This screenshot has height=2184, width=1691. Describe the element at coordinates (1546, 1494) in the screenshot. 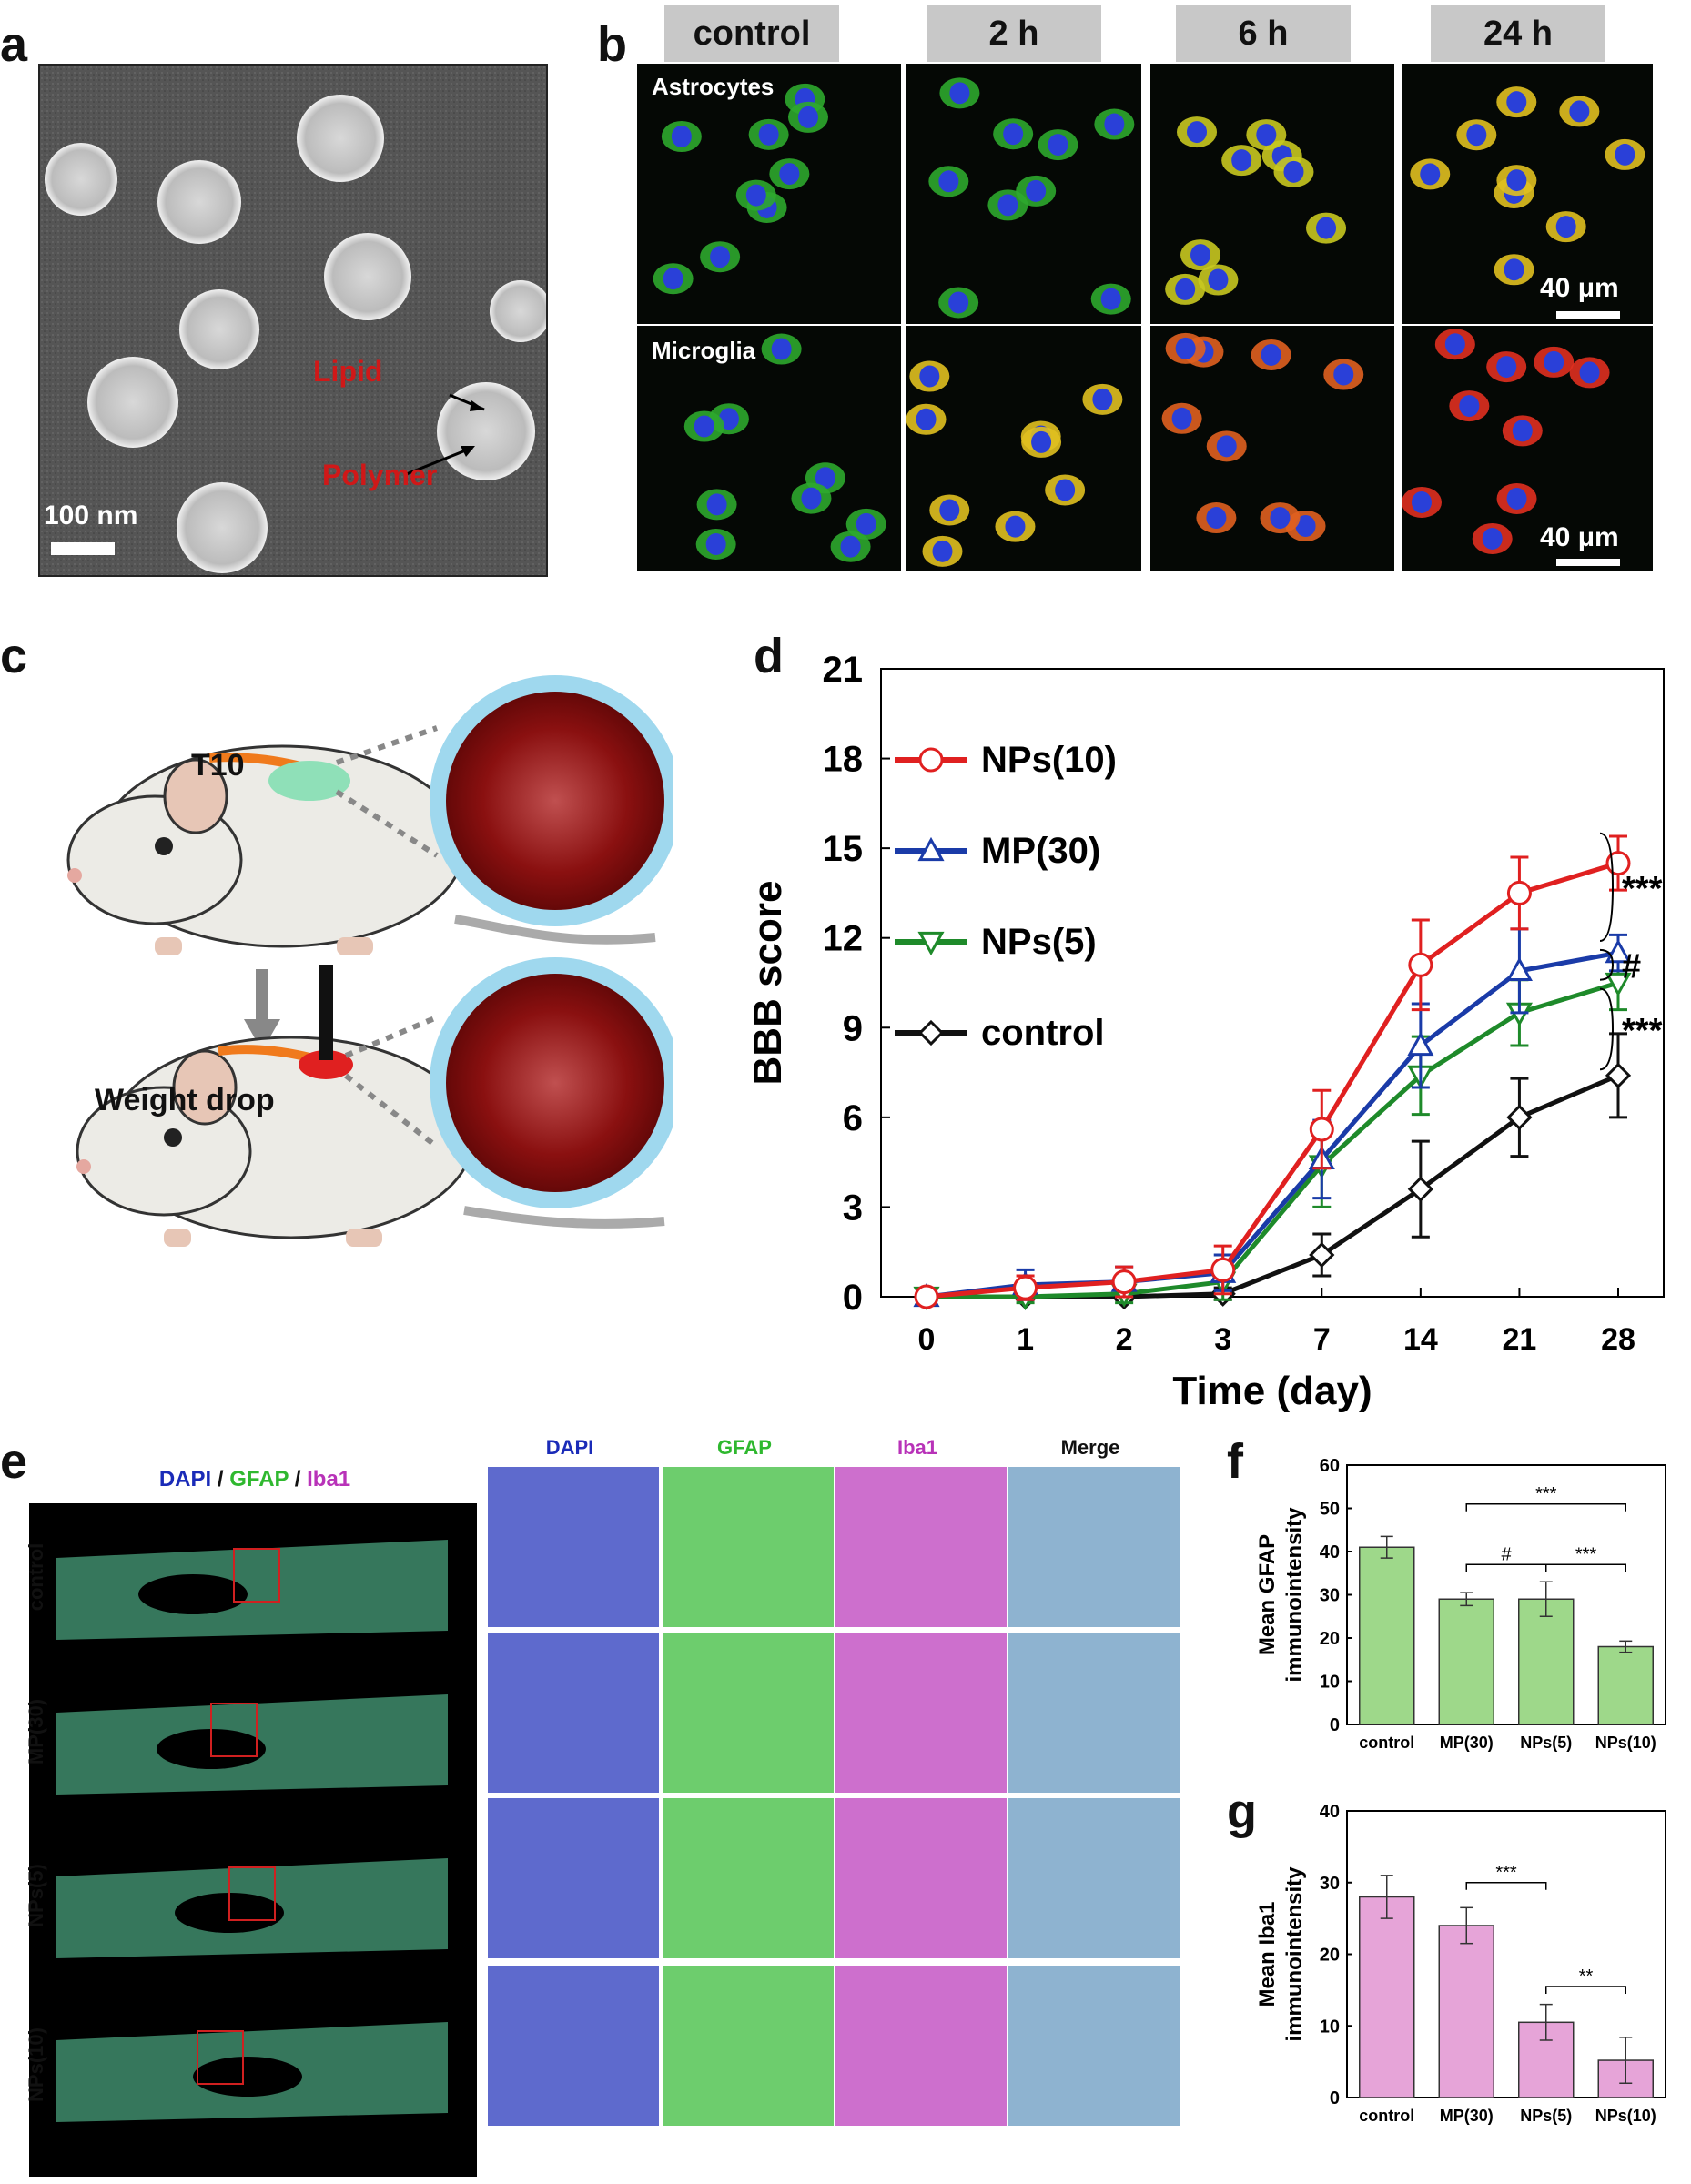

I see `significance-label: ***` at that location.